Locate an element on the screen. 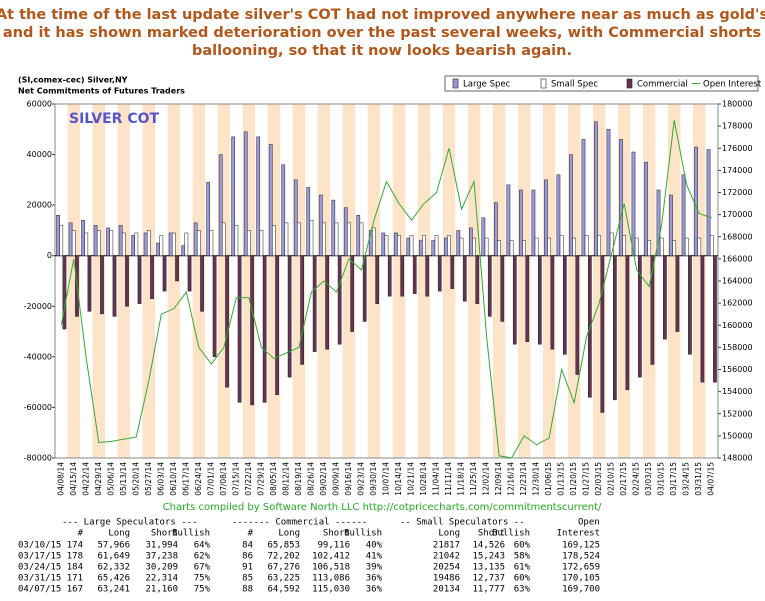 The image size is (765, 601). table-cell: 36% is located at coordinates (374, 579).